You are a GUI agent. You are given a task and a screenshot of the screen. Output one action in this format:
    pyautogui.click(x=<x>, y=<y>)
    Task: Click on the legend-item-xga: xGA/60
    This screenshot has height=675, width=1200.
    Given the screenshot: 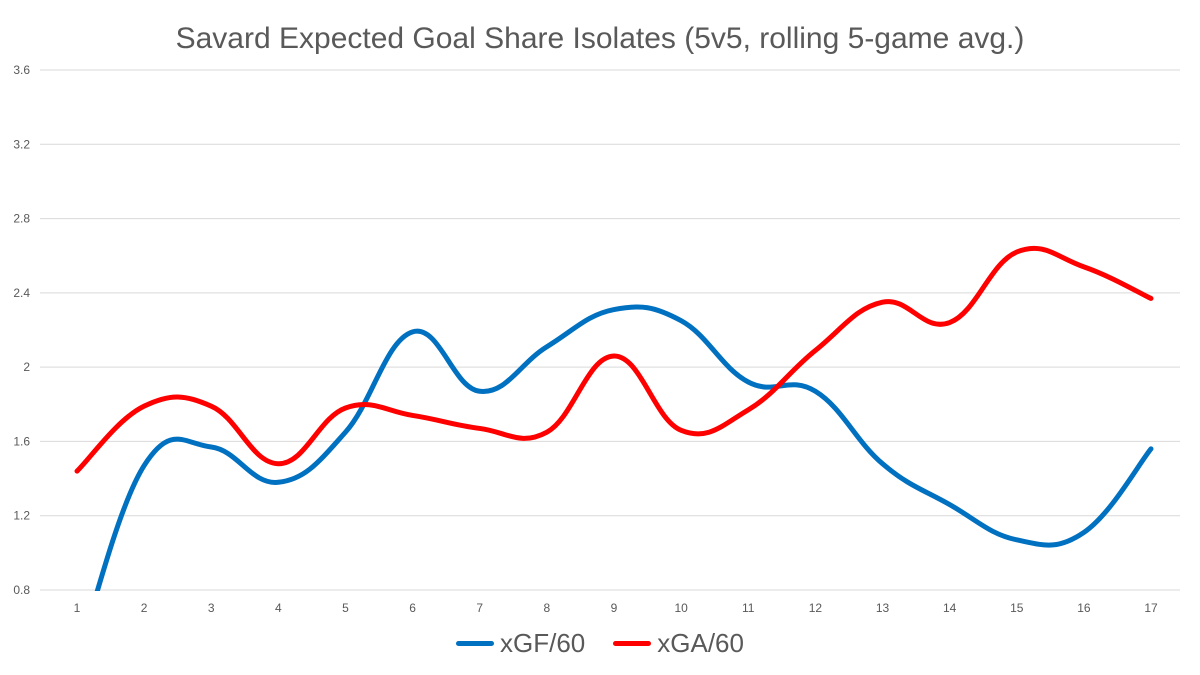 What is the action you would take?
    pyautogui.click(x=678, y=643)
    